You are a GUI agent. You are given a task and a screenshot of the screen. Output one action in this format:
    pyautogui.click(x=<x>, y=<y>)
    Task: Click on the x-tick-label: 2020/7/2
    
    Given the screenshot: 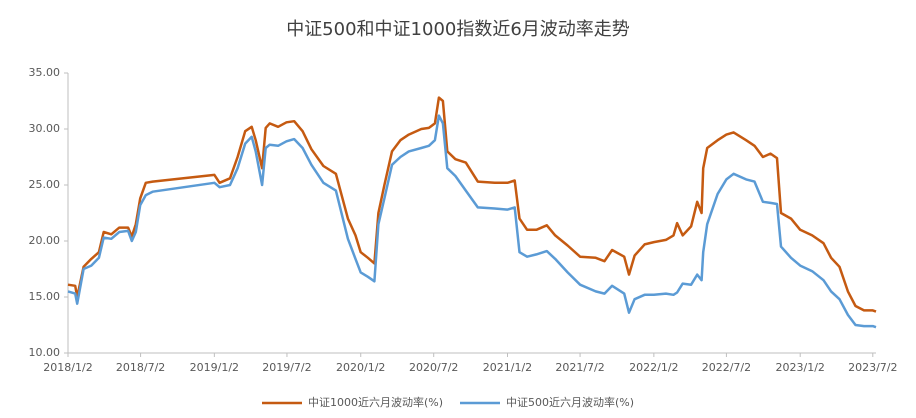 What is the action you would take?
    pyautogui.click(x=433, y=367)
    